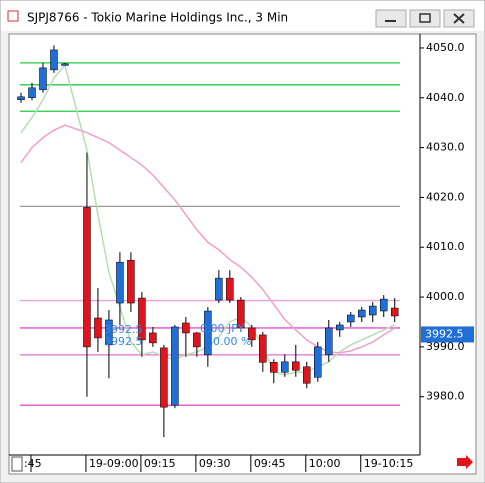 This screenshot has height=483, width=485. Describe the element at coordinates (445, 246) in the screenshot. I see `y-tick-label: 4010.0` at that location.